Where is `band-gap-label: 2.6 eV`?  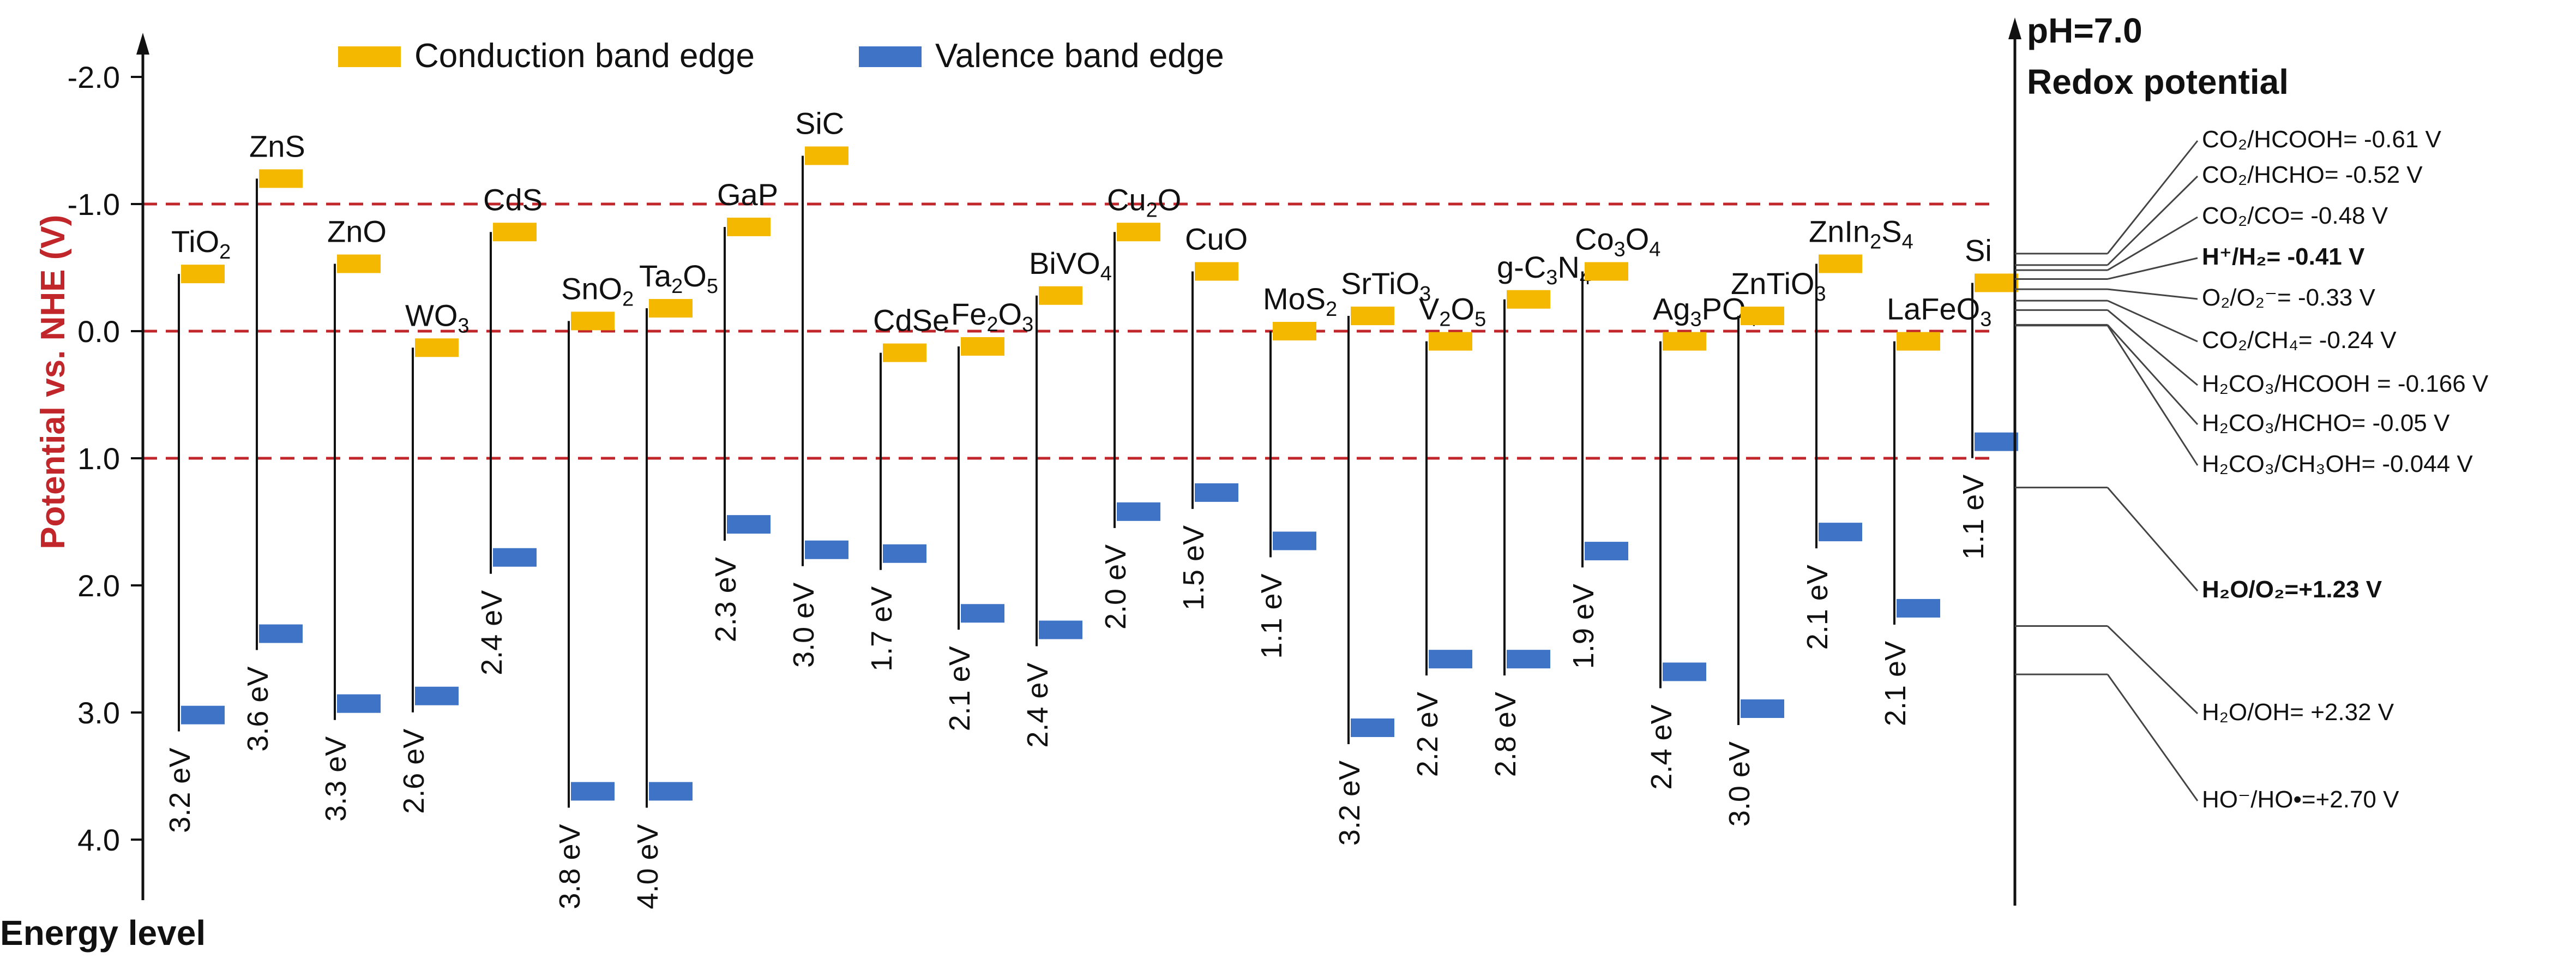 band-gap-label: 2.6 eV is located at coordinates (414, 771).